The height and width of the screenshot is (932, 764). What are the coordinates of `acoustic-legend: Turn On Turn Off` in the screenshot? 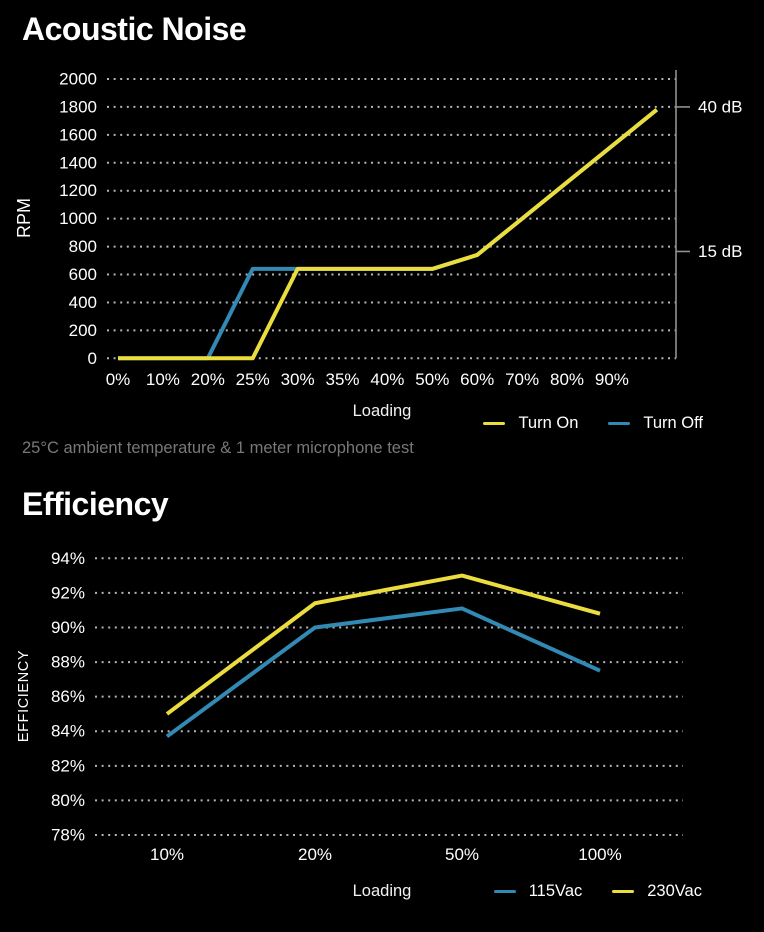 It's located at (593, 423).